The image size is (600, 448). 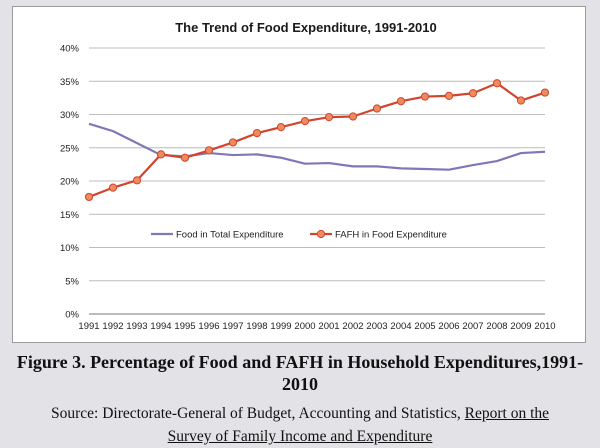 I want to click on legend-label: FAFH in Food Expenditure, so click(x=391, y=235).